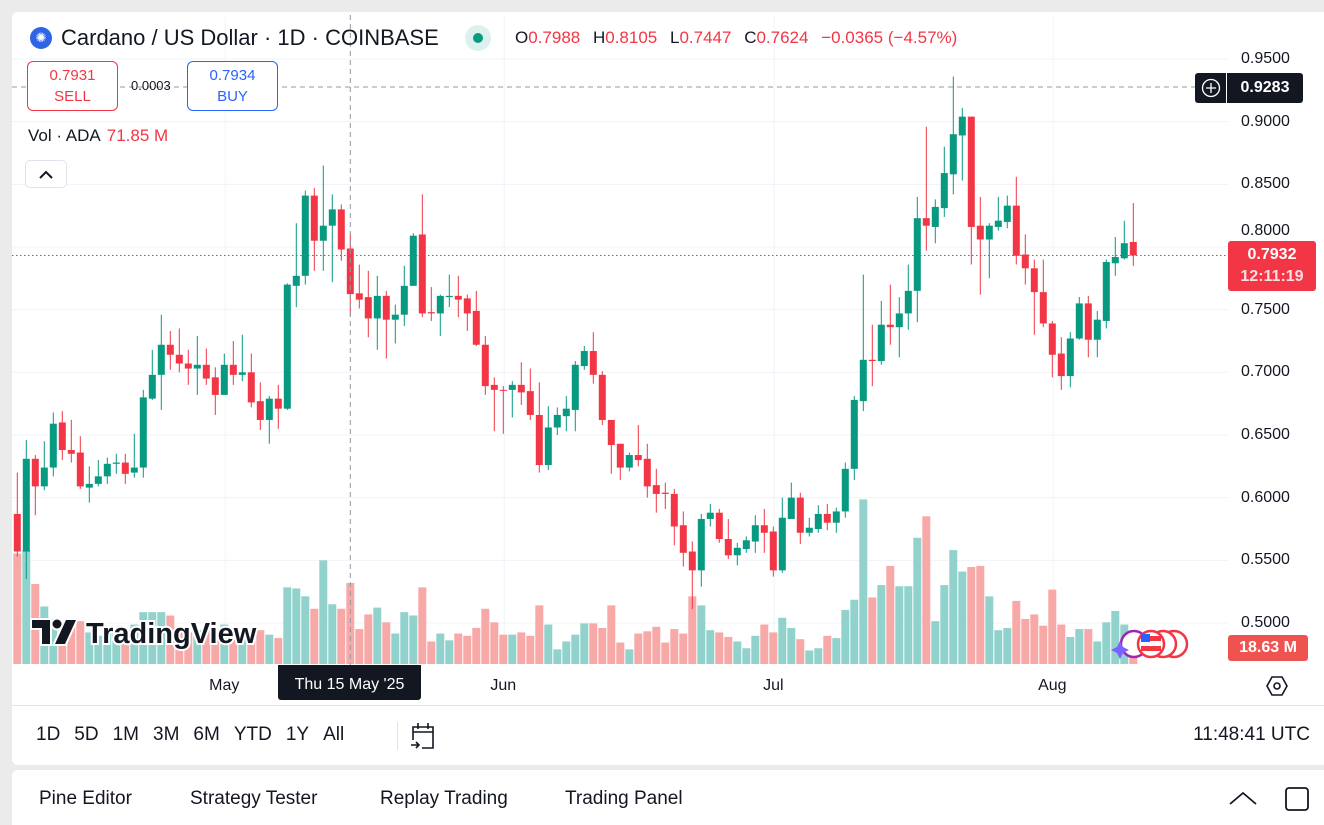 This screenshot has width=1324, height=825. What do you see at coordinates (1297, 799) in the screenshot?
I see `maximize-panel-icon` at bounding box center [1297, 799].